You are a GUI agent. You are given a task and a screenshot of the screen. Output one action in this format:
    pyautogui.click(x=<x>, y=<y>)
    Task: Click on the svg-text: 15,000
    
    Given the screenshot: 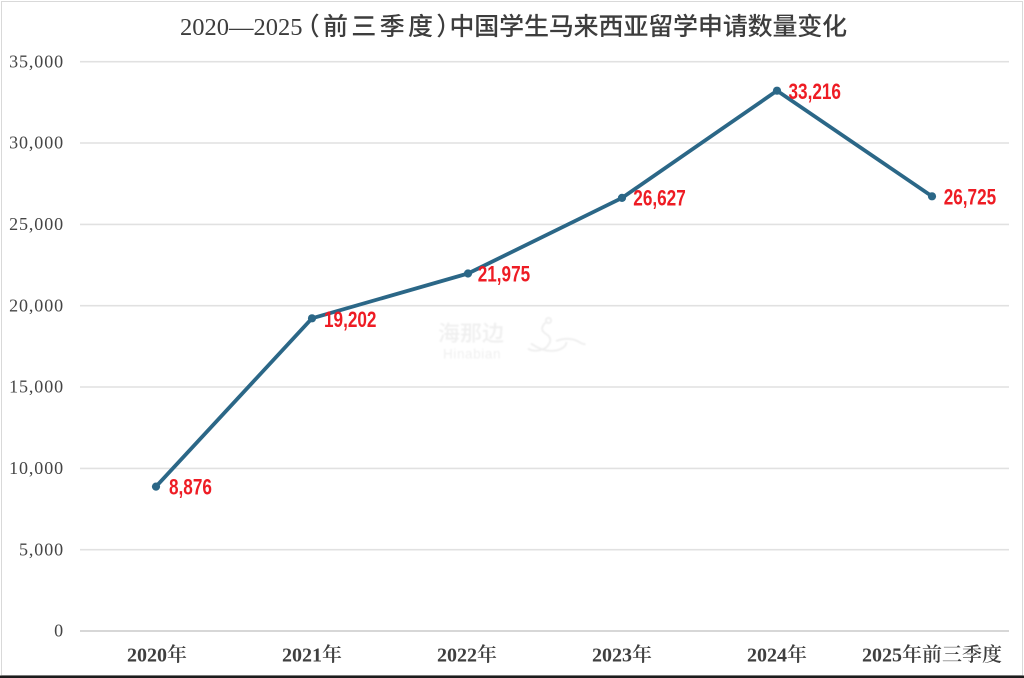 What is the action you would take?
    pyautogui.click(x=36, y=387)
    